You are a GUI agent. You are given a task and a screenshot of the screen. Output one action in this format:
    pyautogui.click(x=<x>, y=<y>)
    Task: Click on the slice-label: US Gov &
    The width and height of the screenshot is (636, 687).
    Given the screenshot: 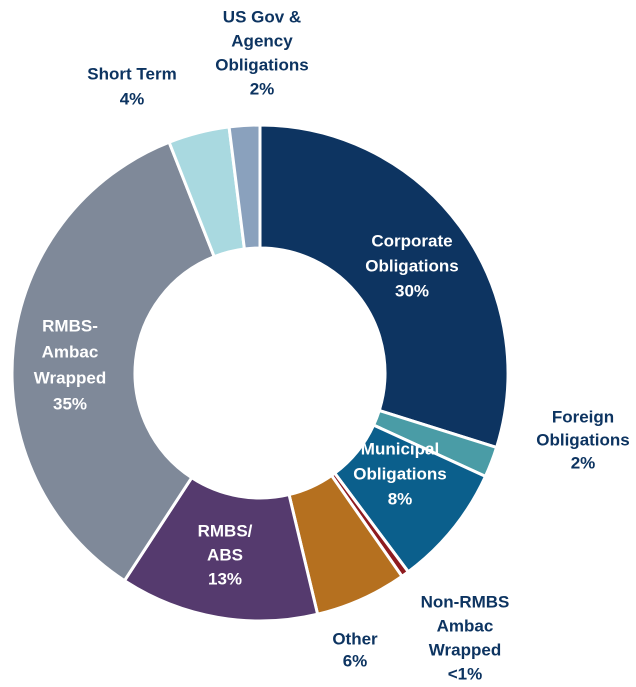 What is the action you would take?
    pyautogui.click(x=262, y=16)
    